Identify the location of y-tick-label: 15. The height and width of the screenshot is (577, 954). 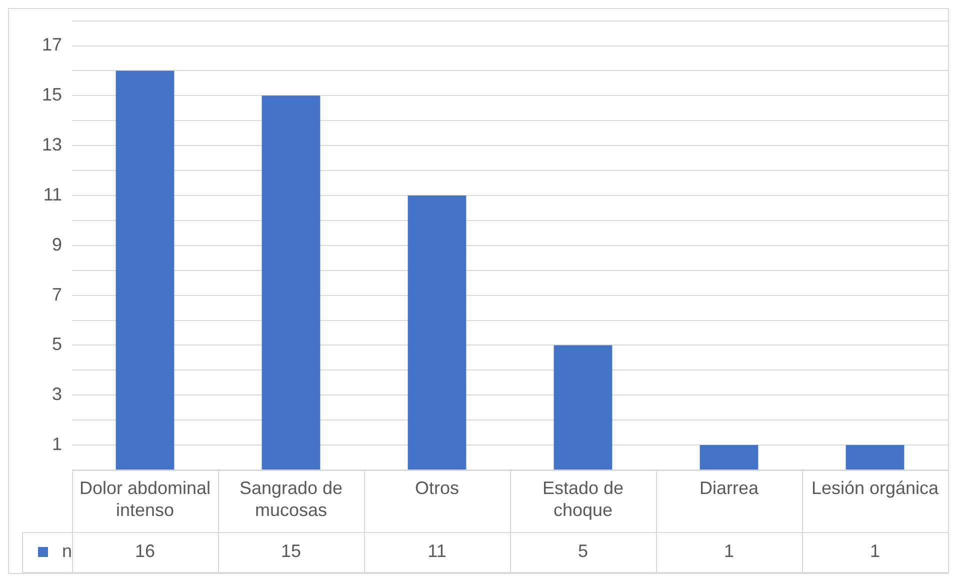
(52, 94).